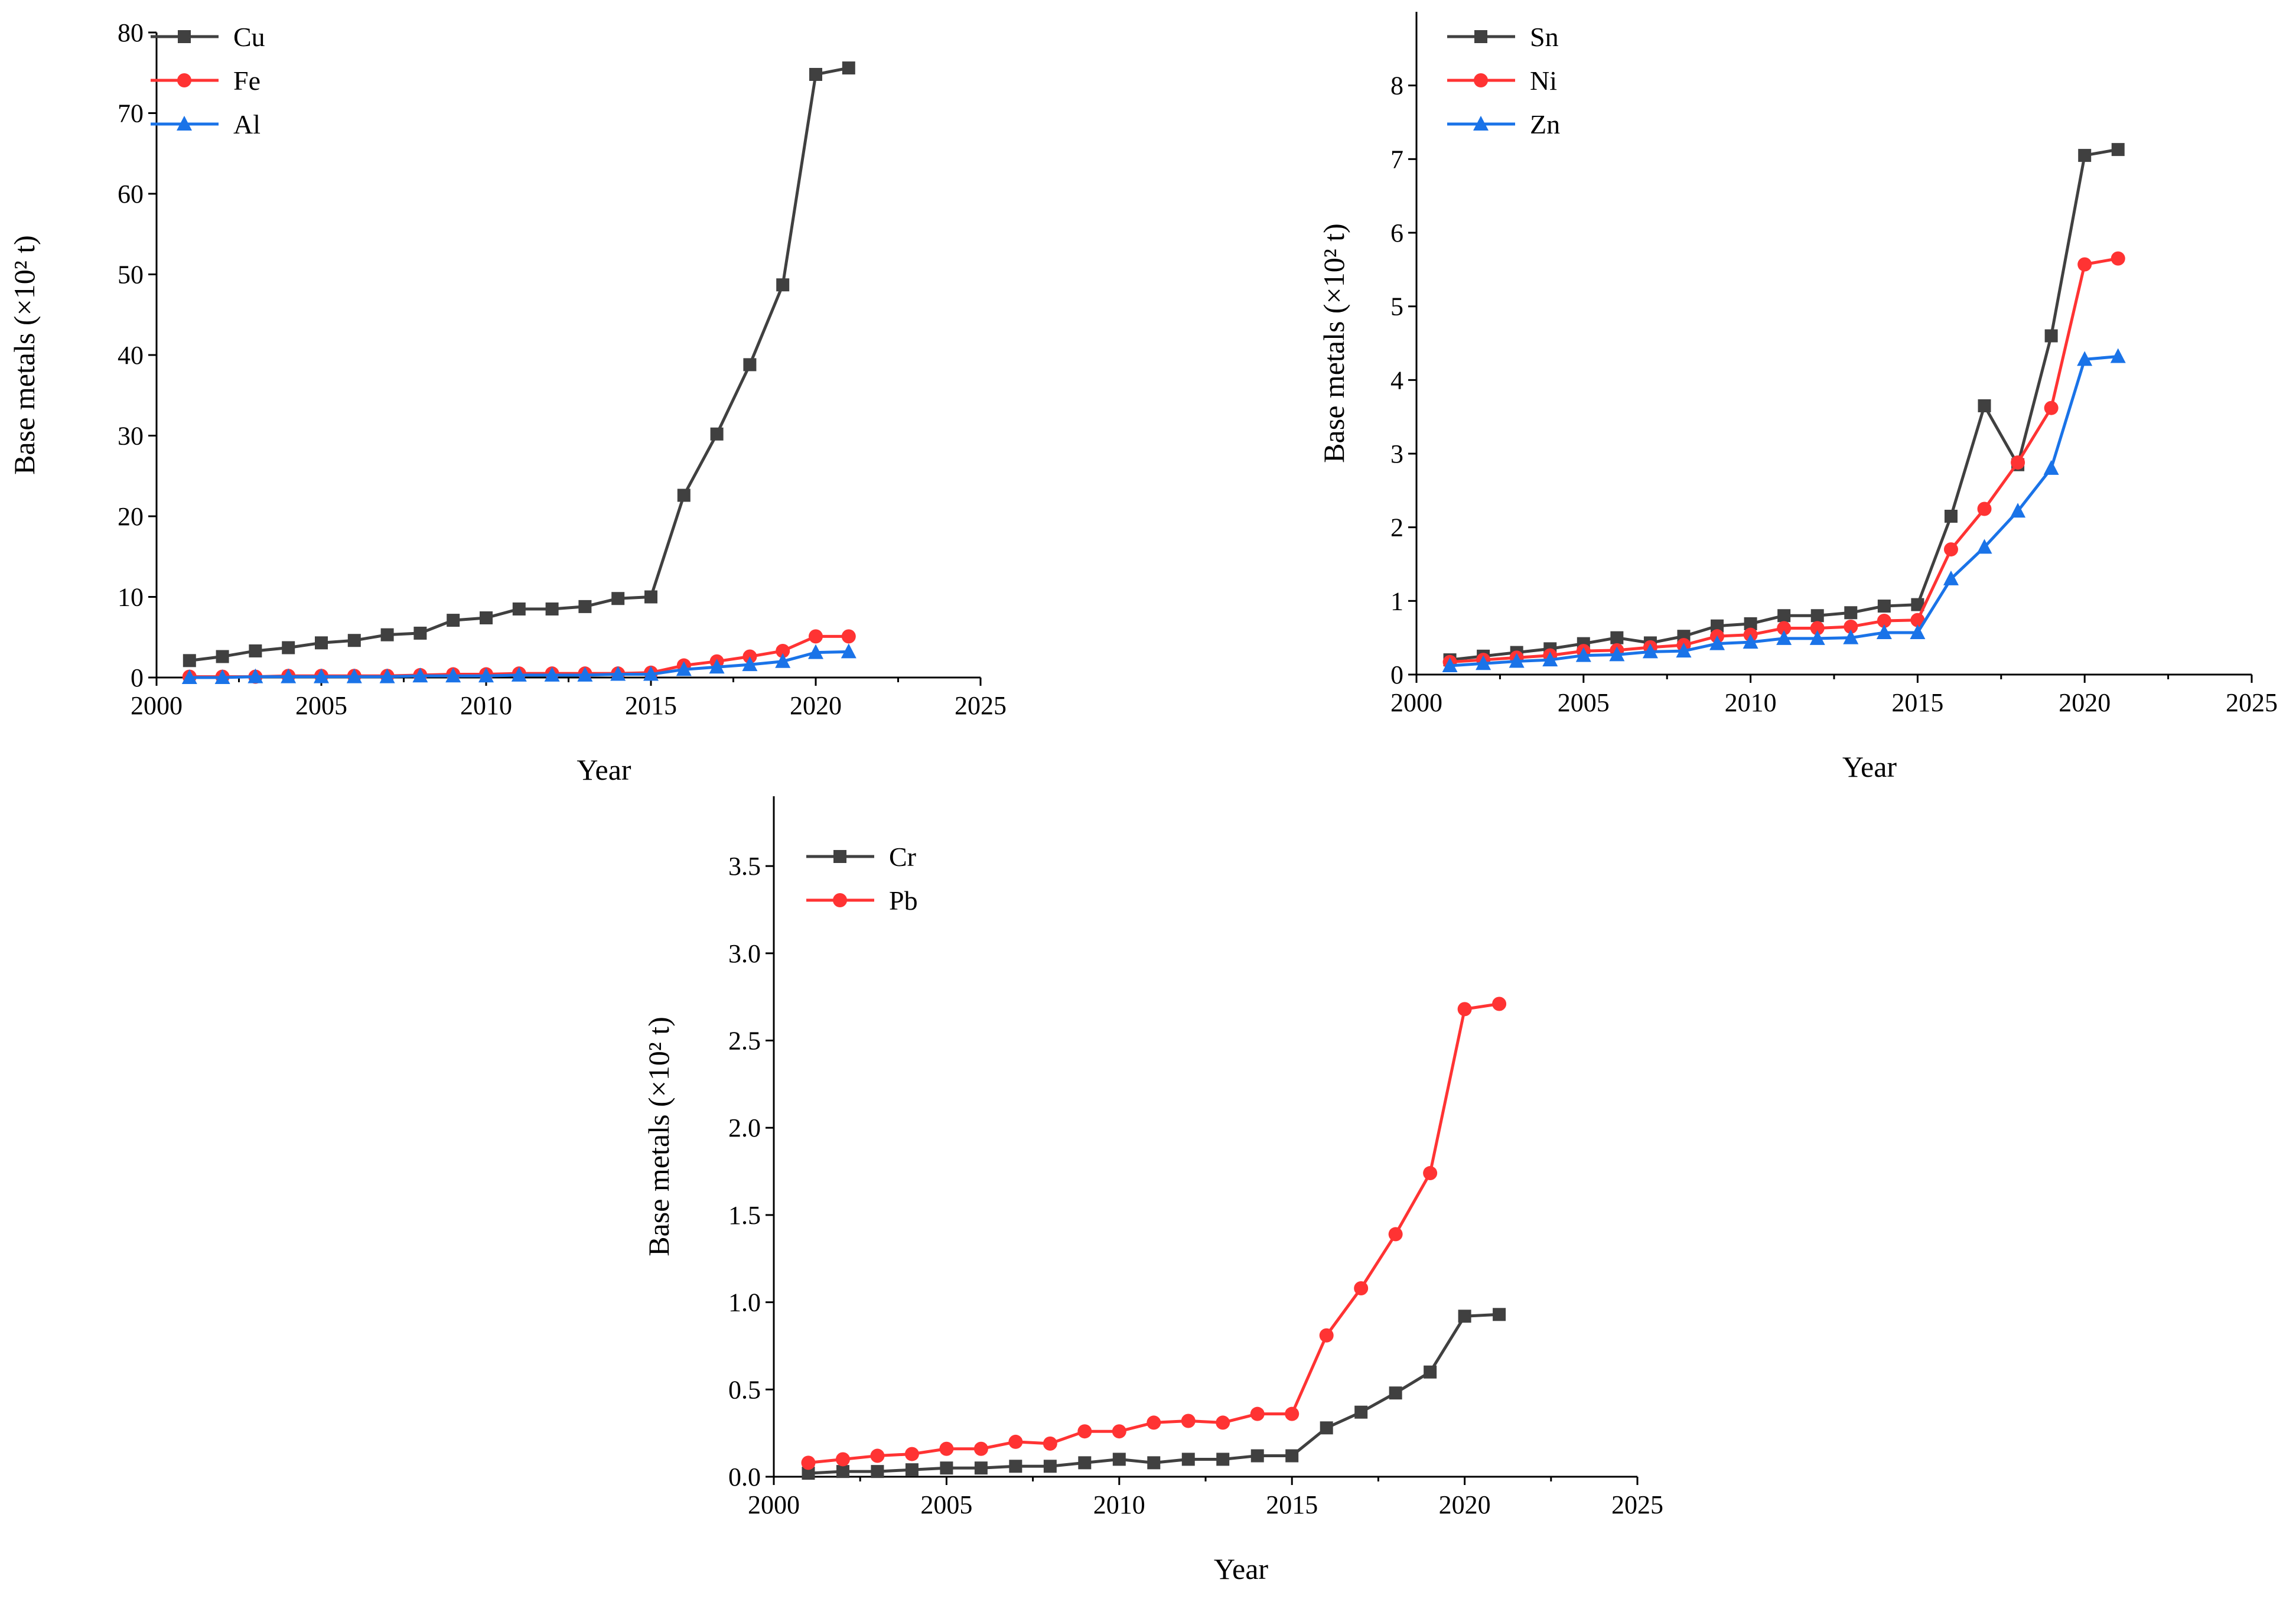 The height and width of the screenshot is (1599, 2296). What do you see at coordinates (246, 81) in the screenshot?
I see `legend-label-fe: Fe` at bounding box center [246, 81].